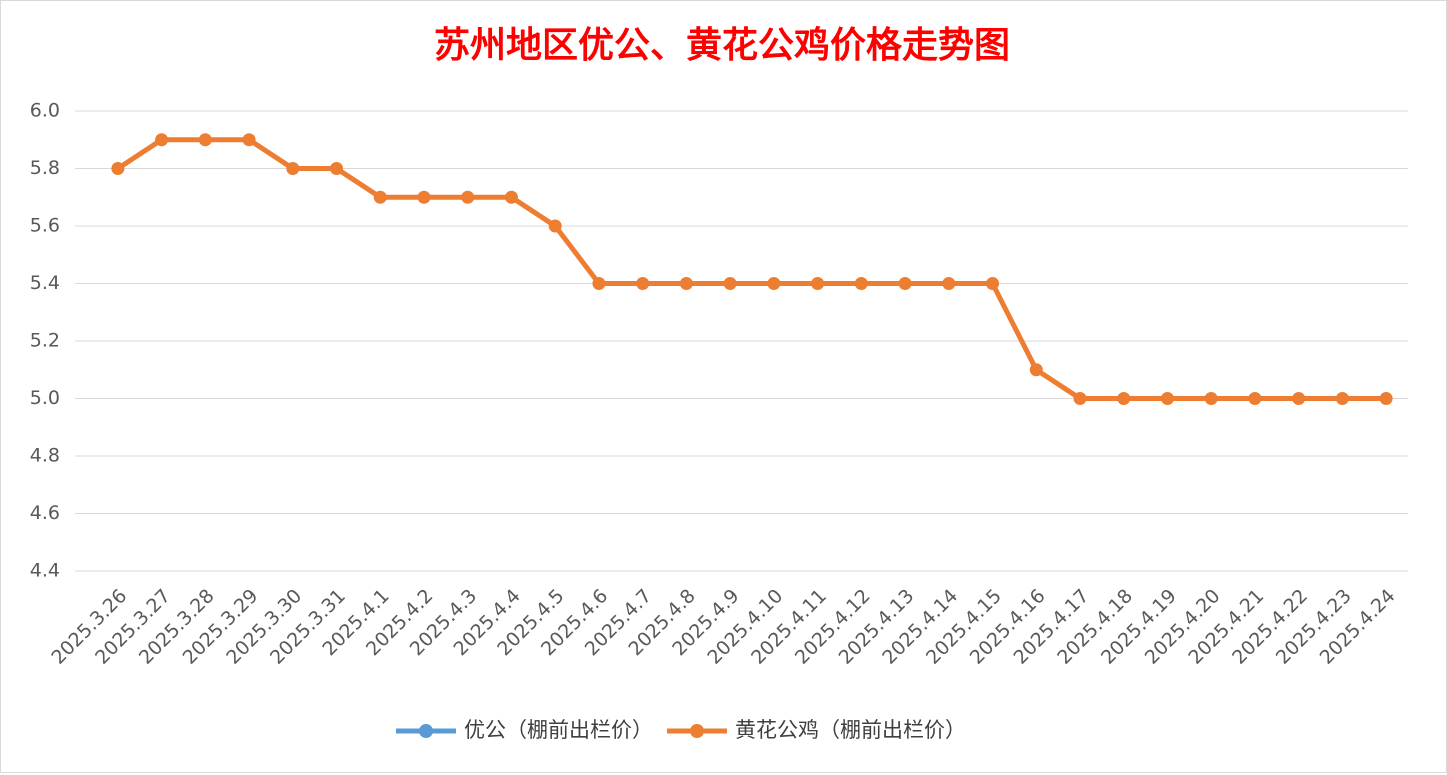 The height and width of the screenshot is (775, 1447). I want to click on legend-label: 优公（棚前出栏价）, so click(558, 730).